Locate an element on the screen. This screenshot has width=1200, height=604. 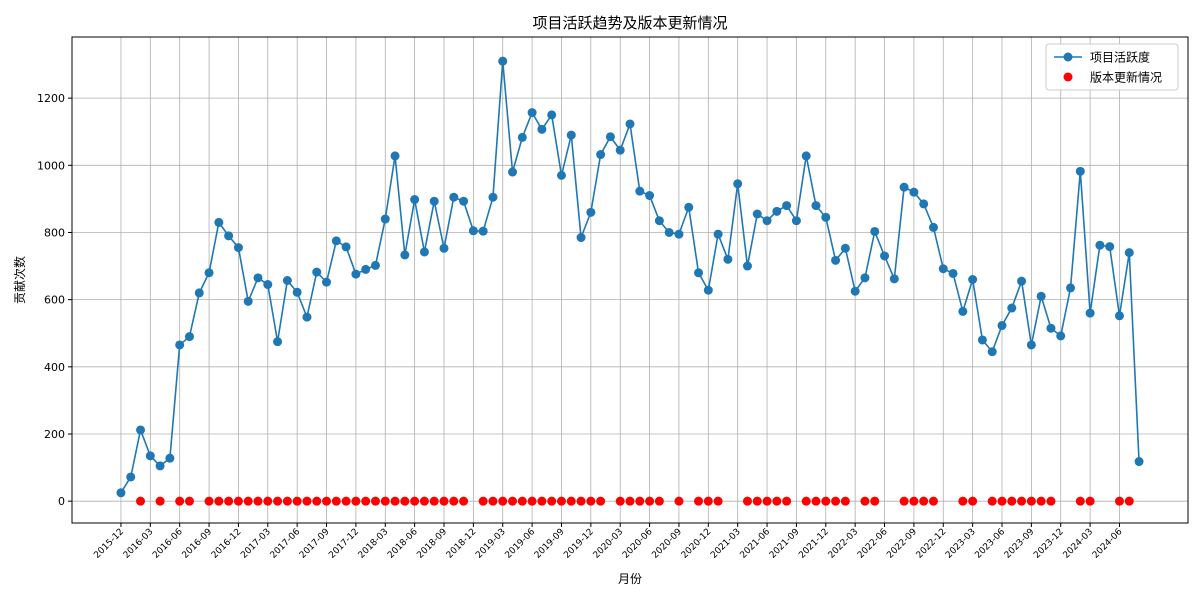
y-tick-label: 200 is located at coordinates (54, 434).